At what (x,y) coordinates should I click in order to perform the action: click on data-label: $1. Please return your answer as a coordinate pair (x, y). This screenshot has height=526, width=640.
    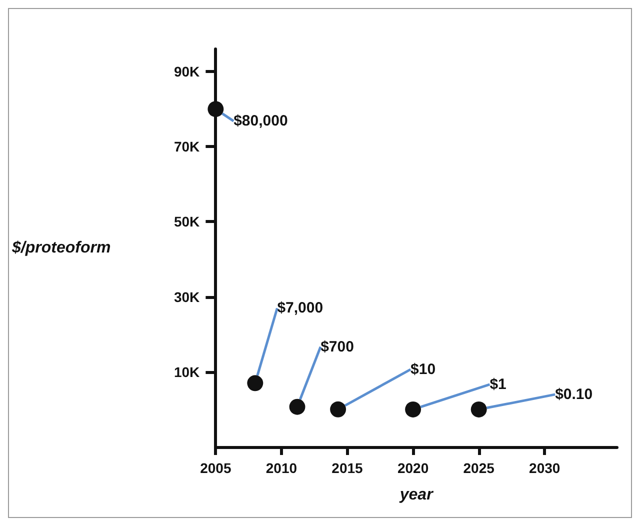
    Looking at the image, I should click on (498, 384).